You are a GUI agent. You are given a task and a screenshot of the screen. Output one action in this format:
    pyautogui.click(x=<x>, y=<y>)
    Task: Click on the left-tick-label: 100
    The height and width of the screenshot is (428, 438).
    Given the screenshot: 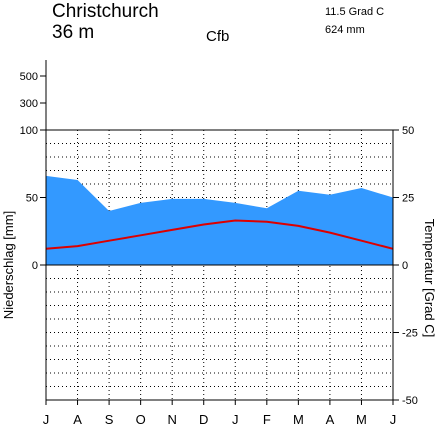 What is the action you would take?
    pyautogui.click(x=29, y=131)
    